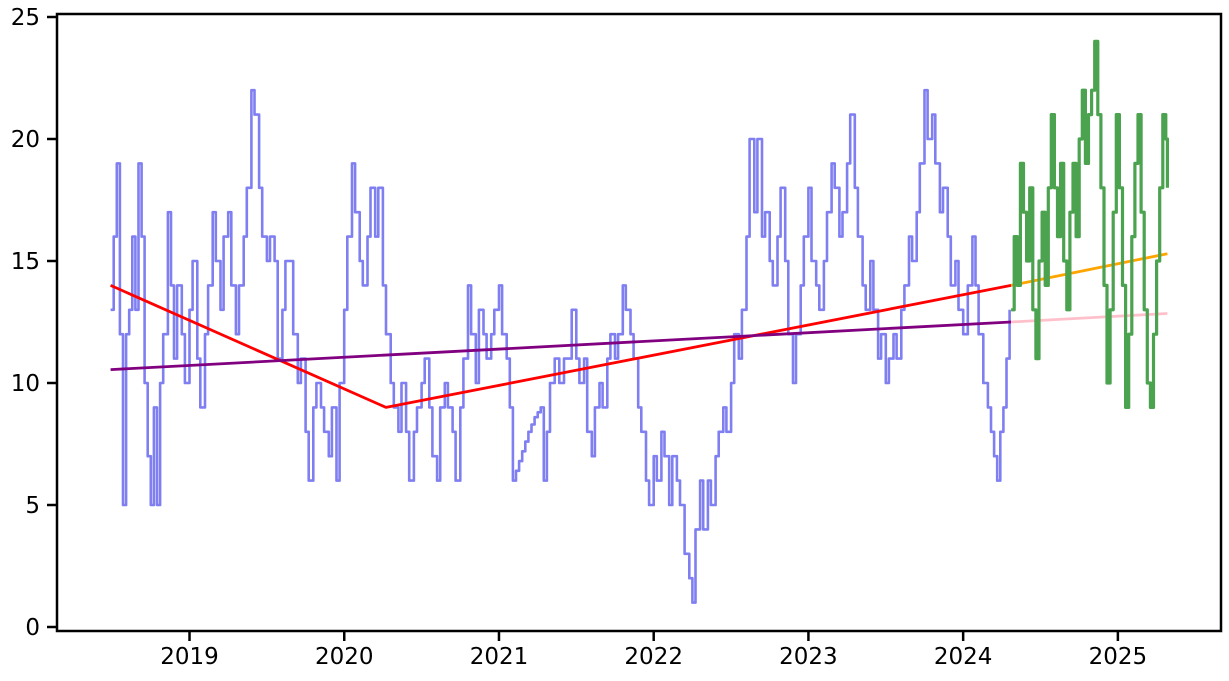 This screenshot has width=1229, height=681. I want to click on y-tick-label: 10, so click(25, 384).